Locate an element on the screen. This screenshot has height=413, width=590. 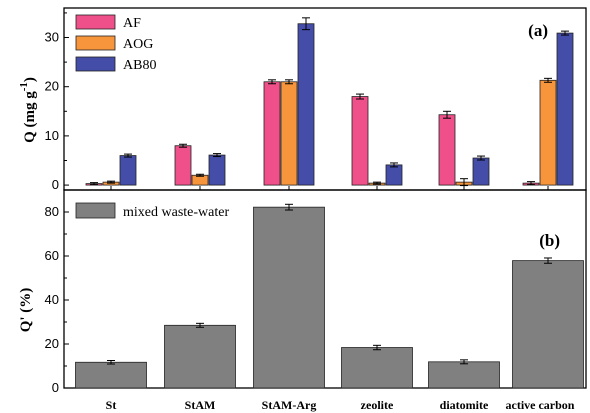
category-label: StAM-Arg is located at coordinates (289, 405).